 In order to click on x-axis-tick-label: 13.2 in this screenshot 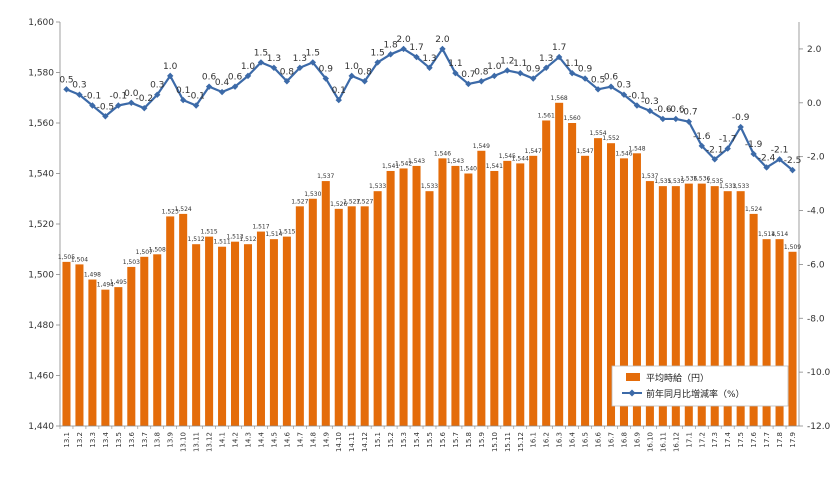, I will do `click(80, 440)`.